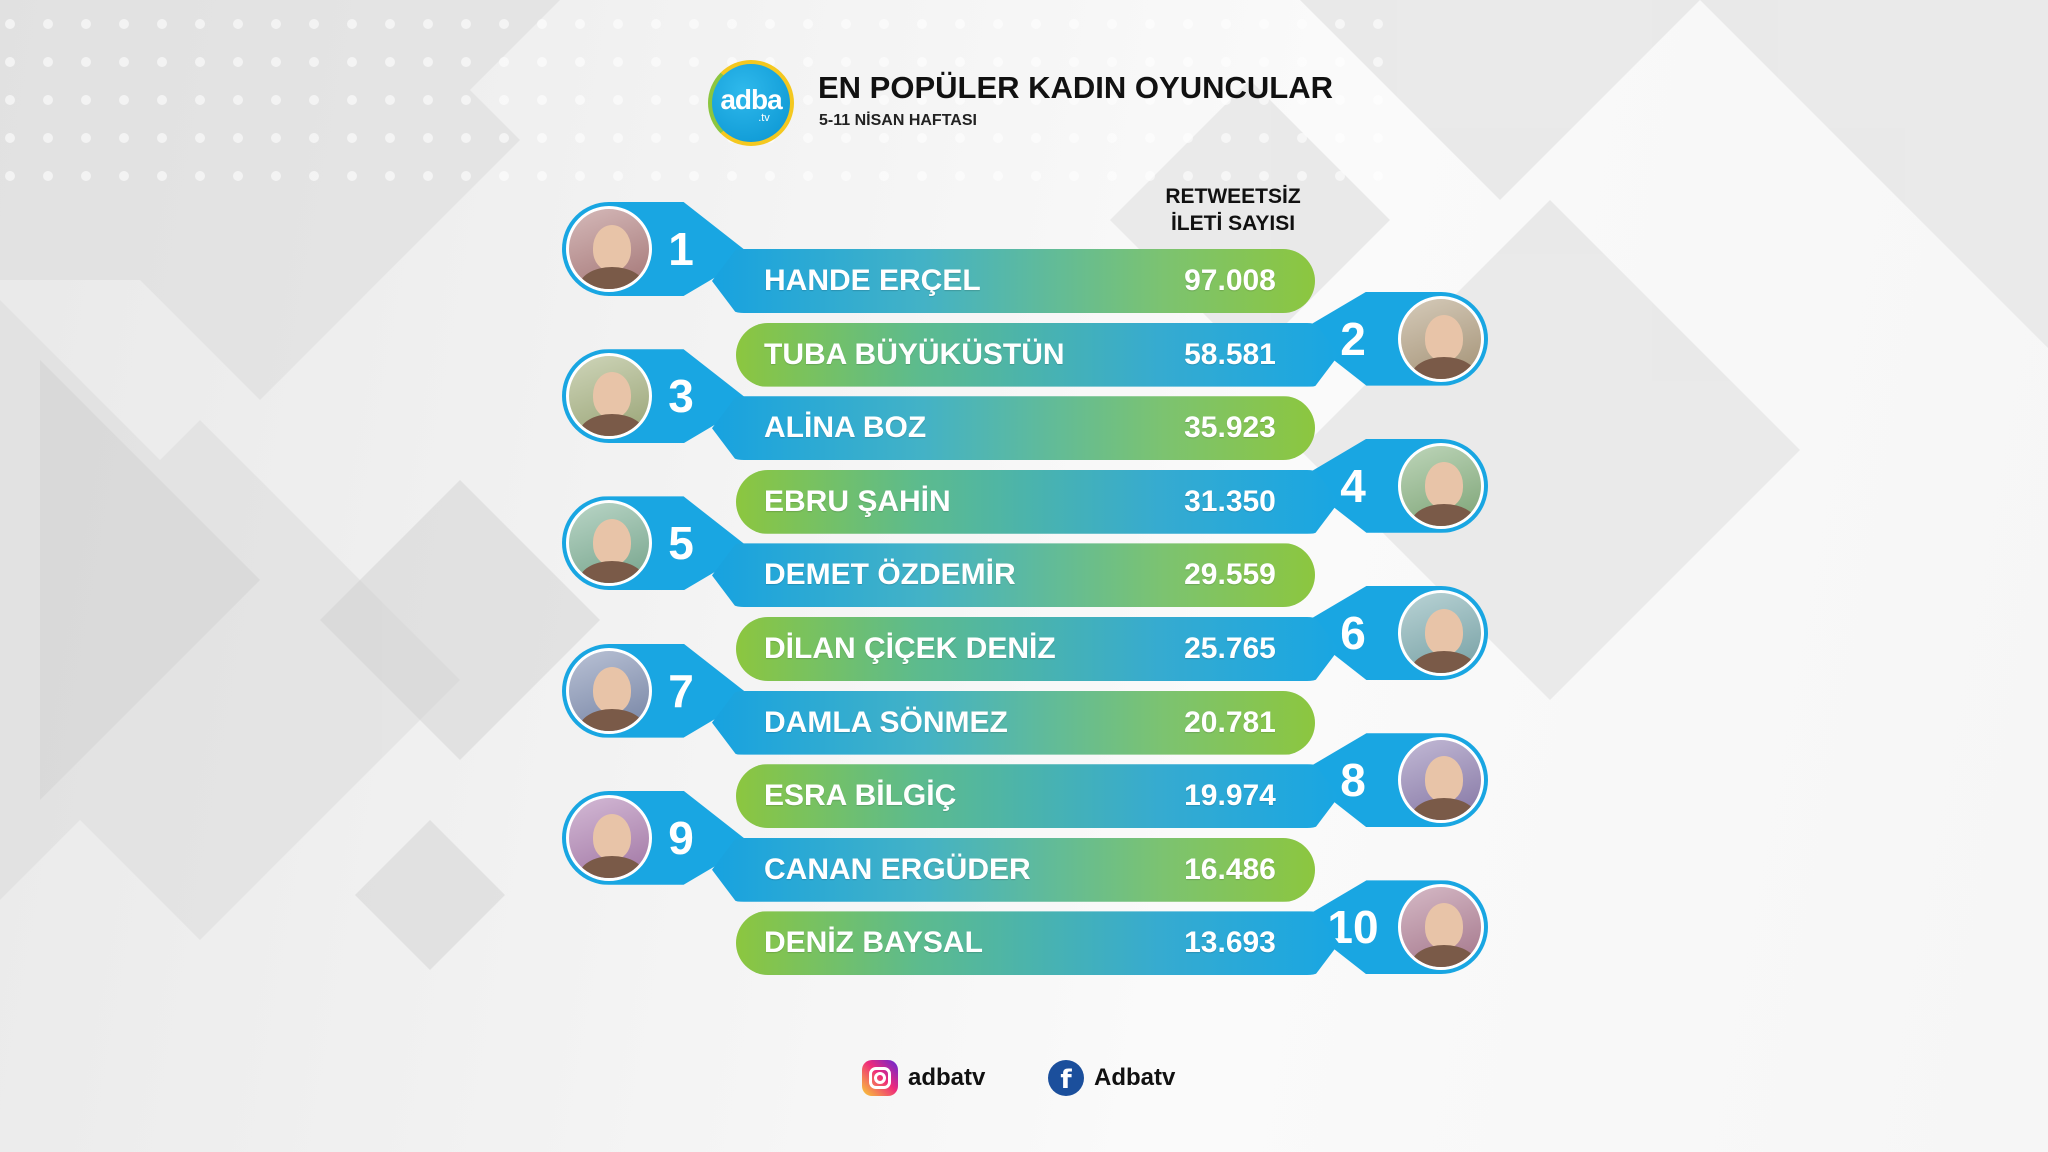 The width and height of the screenshot is (2048, 1152). Describe the element at coordinates (1037, 943) in the screenshot. I see `bar-deni-z-baysal: DENİZ BAYSAL 13.693` at that location.